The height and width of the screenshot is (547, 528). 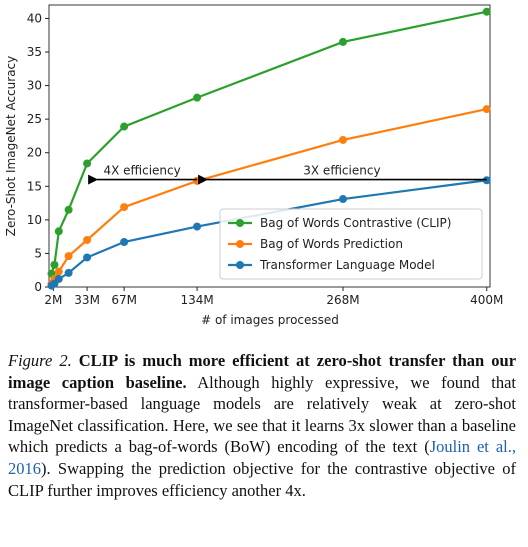 What do you see at coordinates (347, 265) in the screenshot?
I see `legend-label: Transformer Language Model` at bounding box center [347, 265].